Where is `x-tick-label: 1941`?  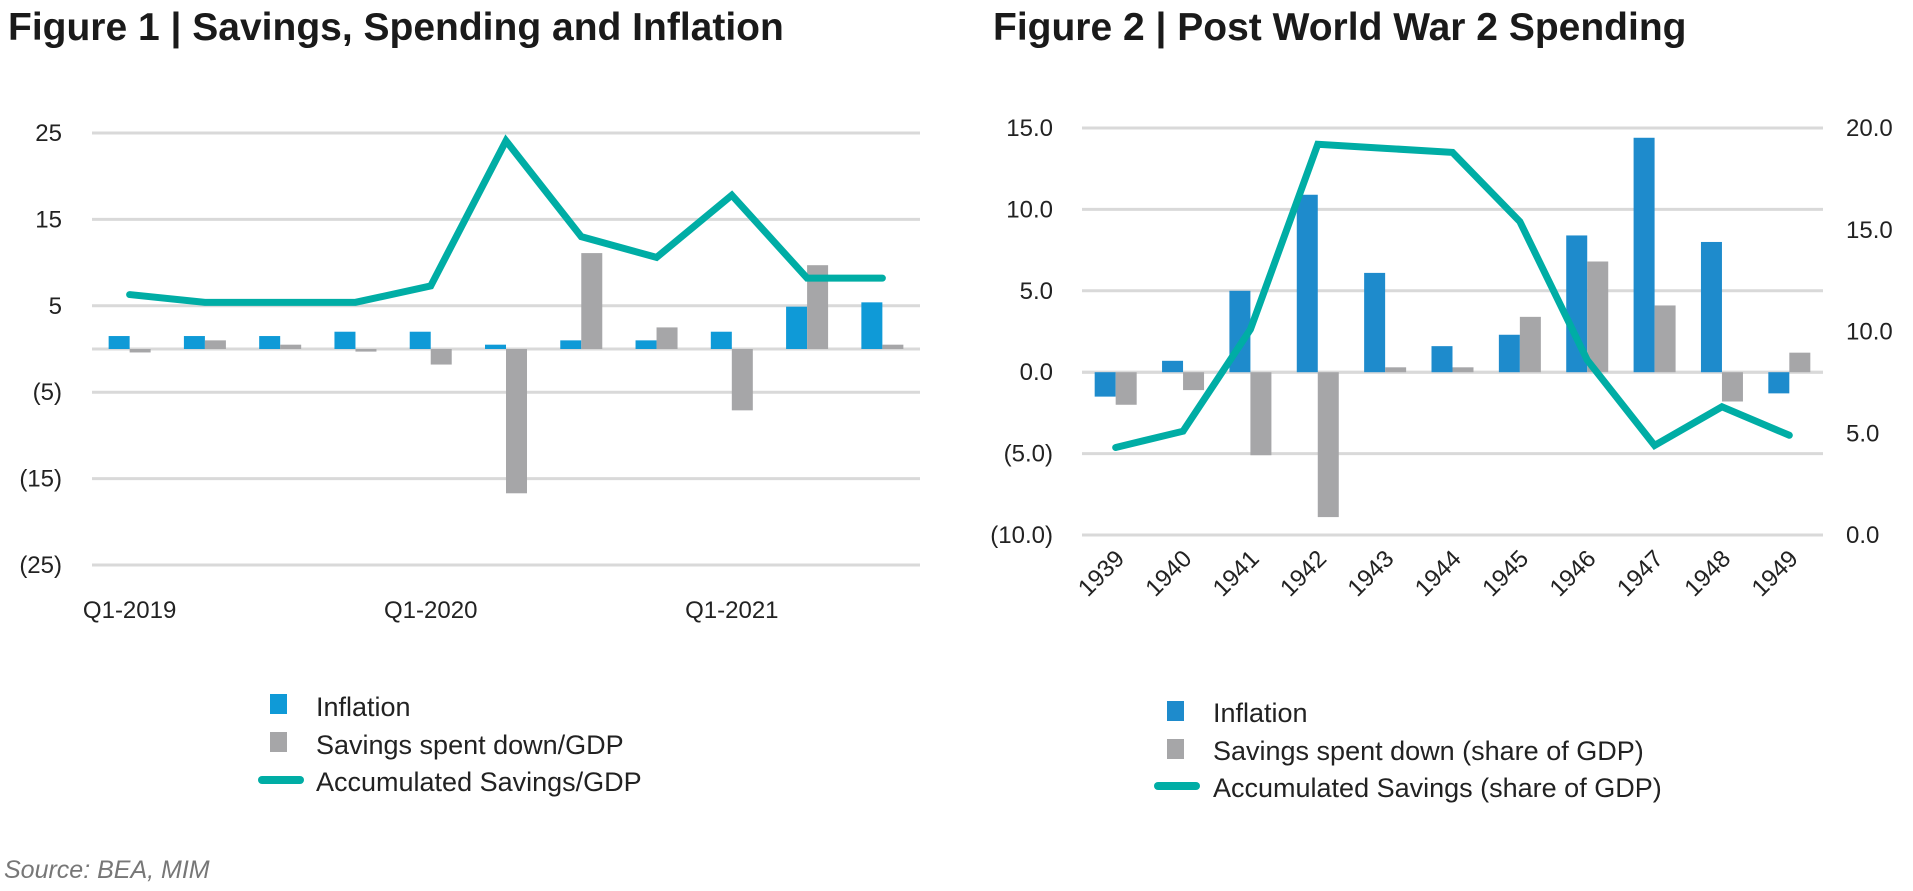 x-tick-label: 1941 is located at coordinates (1236, 573).